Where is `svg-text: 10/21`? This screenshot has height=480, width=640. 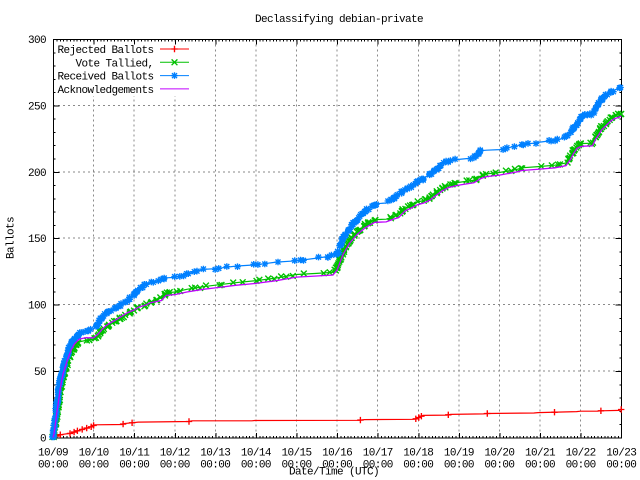
svg-text: 10/21 is located at coordinates (540, 454).